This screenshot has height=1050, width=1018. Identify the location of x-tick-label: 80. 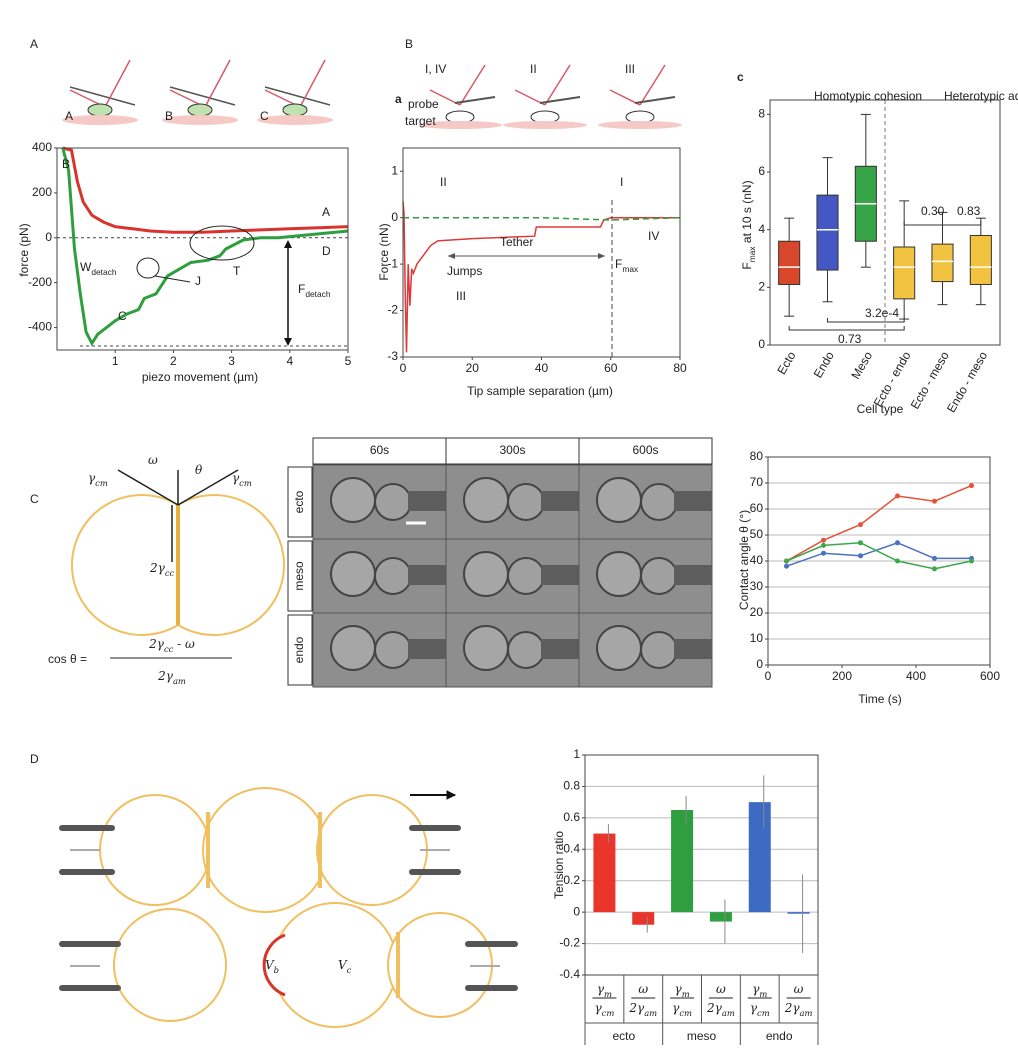
(680, 368).